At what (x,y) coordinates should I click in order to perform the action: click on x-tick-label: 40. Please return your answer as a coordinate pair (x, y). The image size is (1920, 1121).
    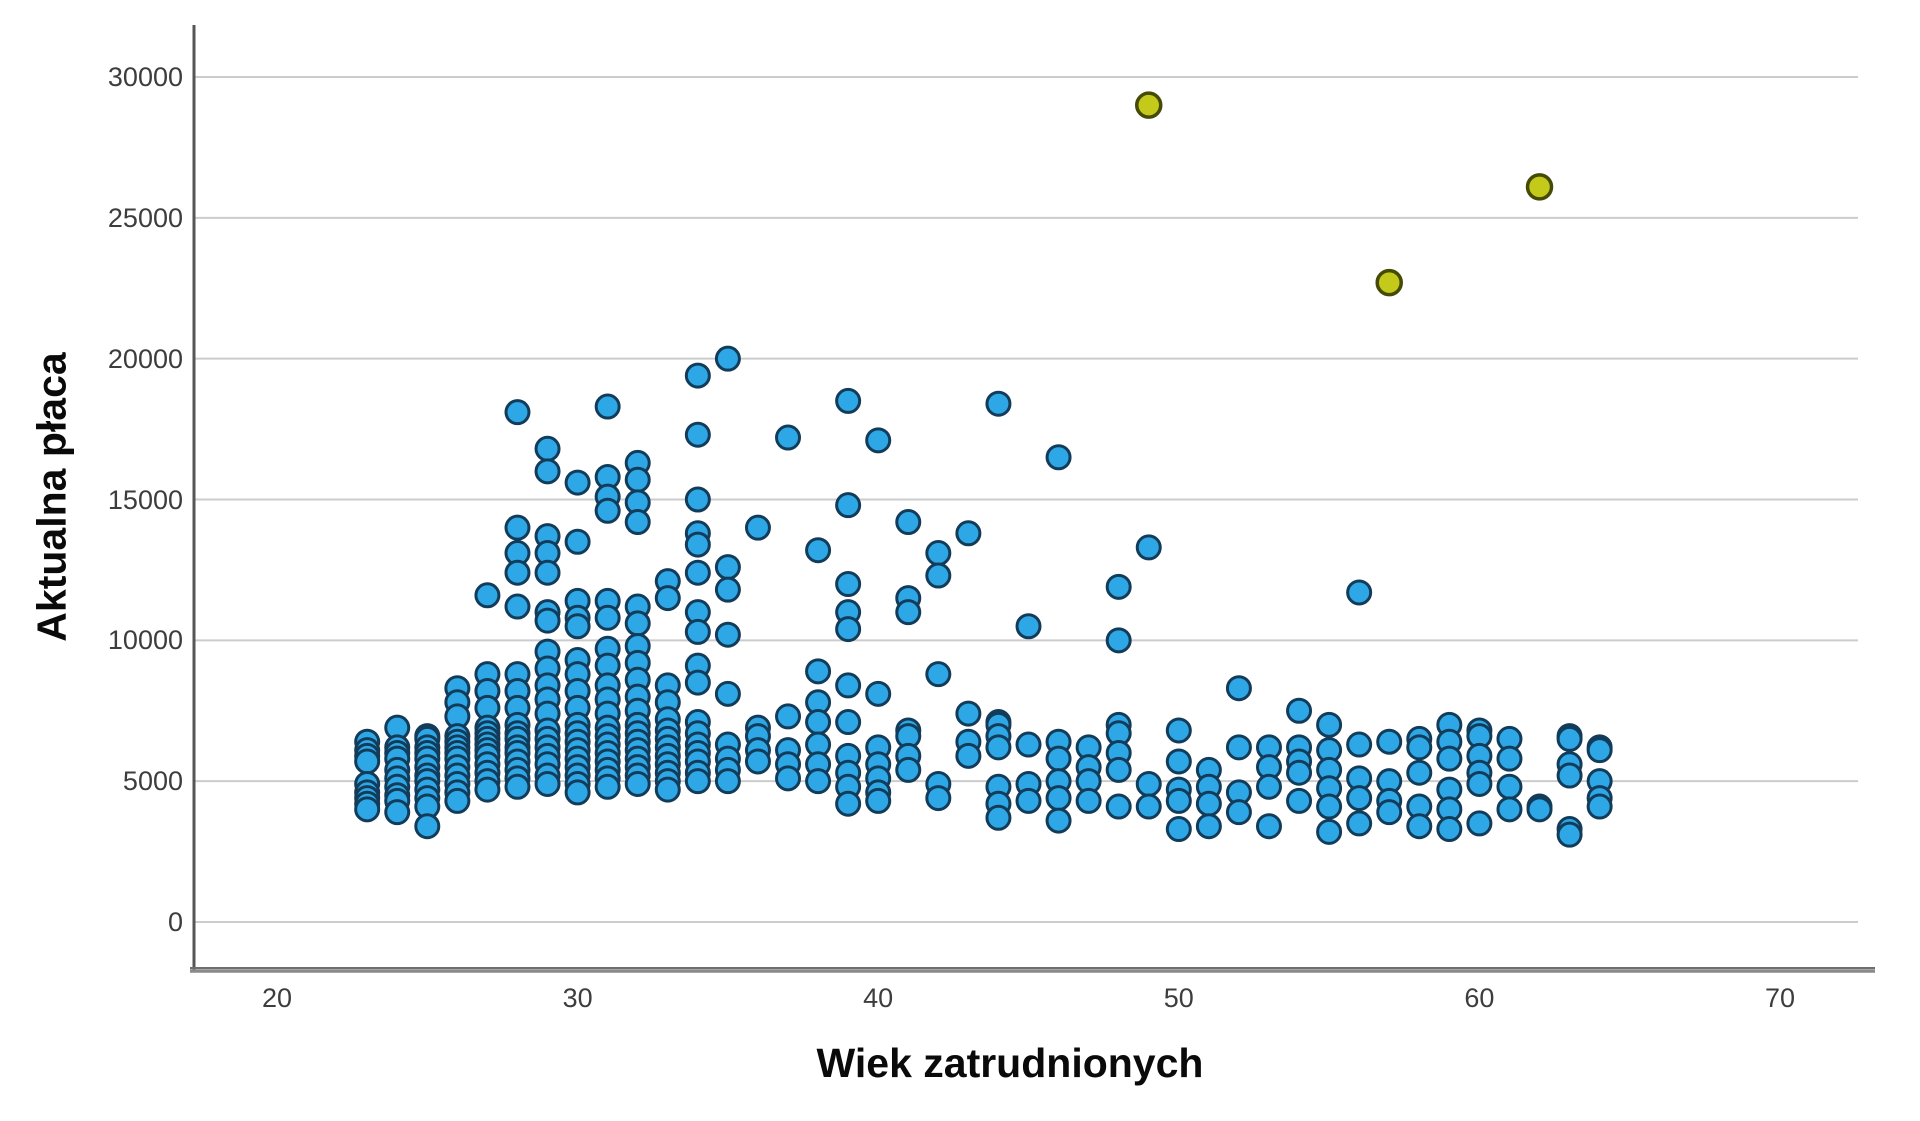
    Looking at the image, I should click on (878, 998).